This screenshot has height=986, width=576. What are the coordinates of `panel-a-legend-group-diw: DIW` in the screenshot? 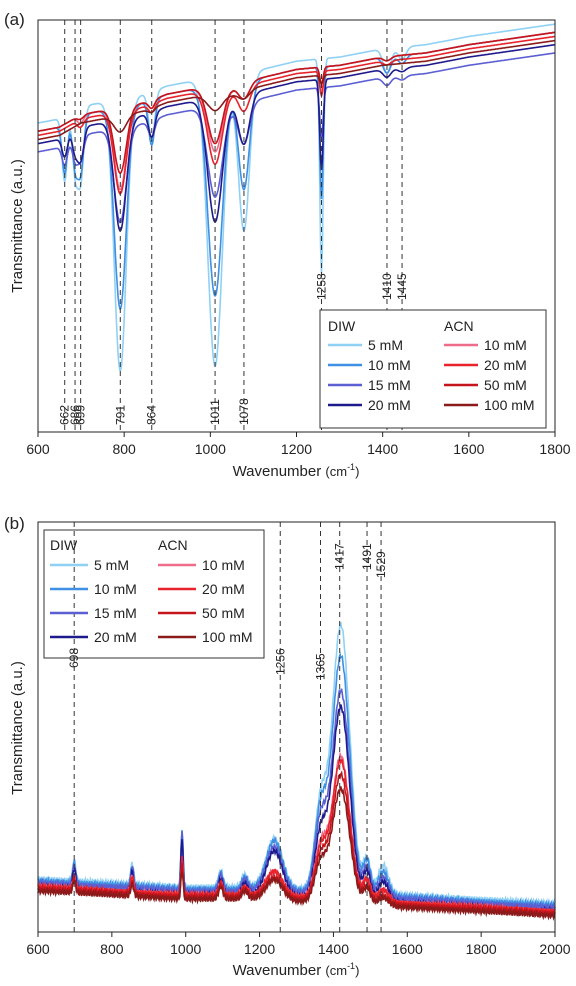 It's located at (342, 326).